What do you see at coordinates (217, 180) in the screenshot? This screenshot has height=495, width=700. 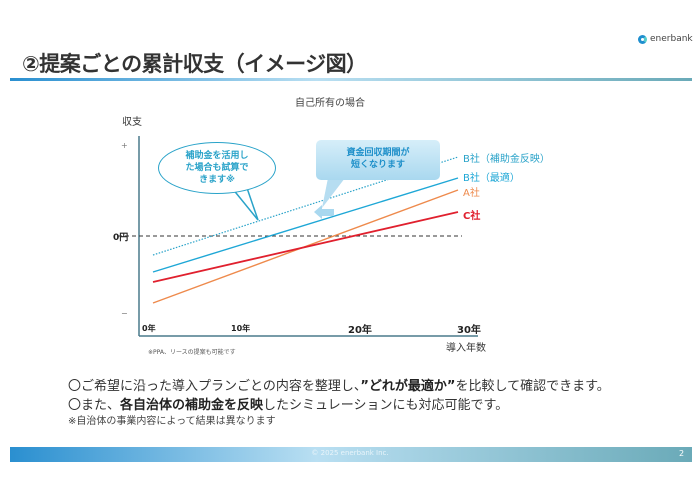 I see `subsidy-callout-line: きます※` at bounding box center [217, 180].